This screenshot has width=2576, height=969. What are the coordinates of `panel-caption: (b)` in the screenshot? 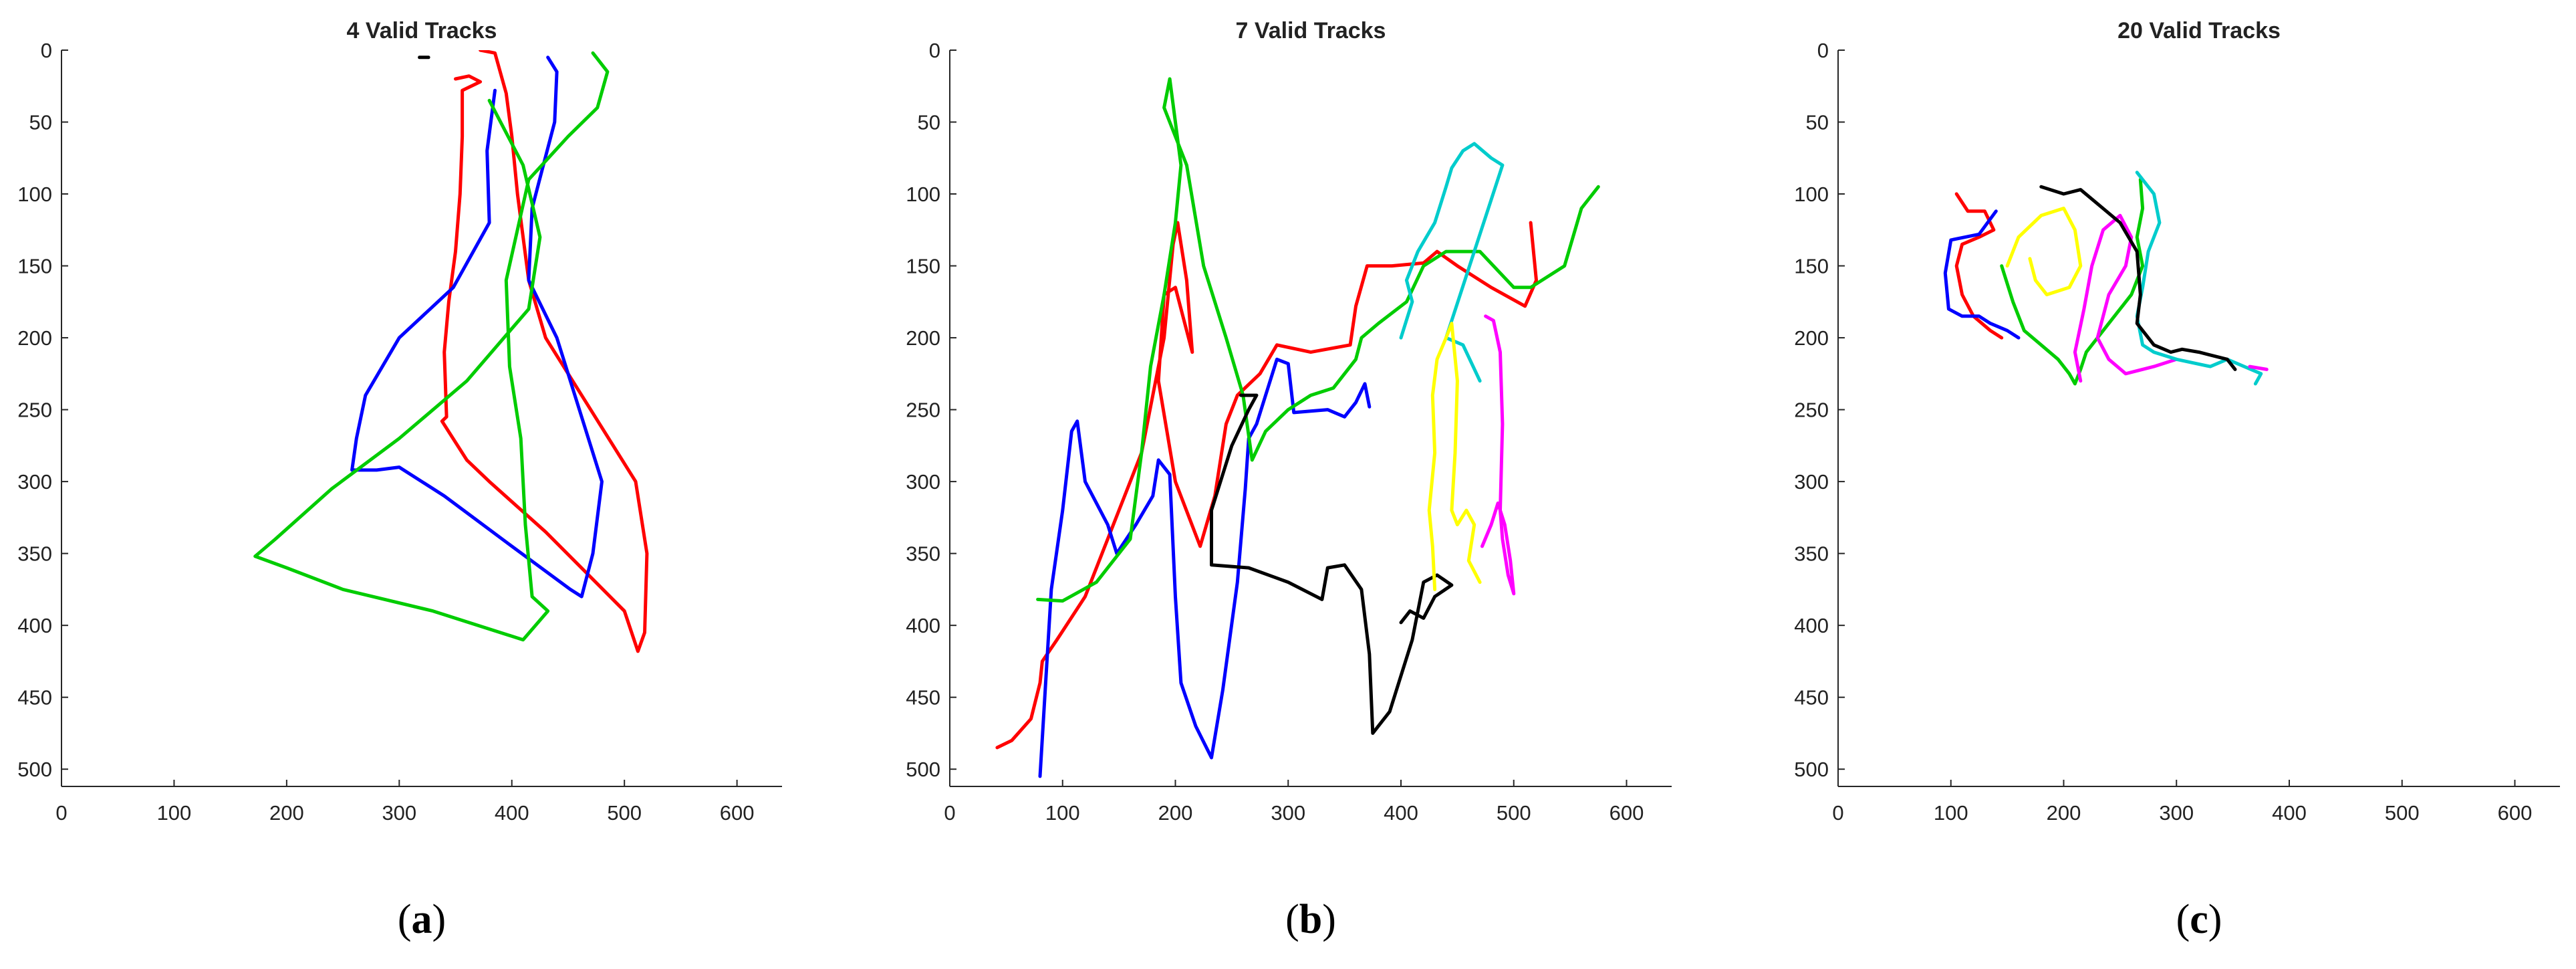 It's located at (1311, 919).